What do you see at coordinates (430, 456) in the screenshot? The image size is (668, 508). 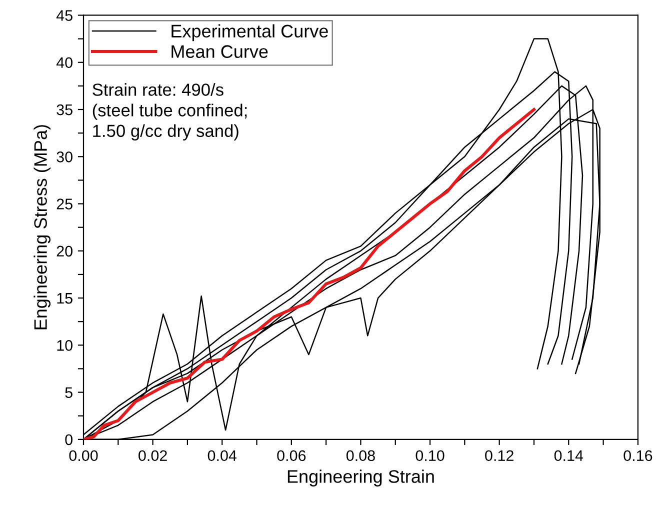 I see `x-tick-label: 0.10` at bounding box center [430, 456].